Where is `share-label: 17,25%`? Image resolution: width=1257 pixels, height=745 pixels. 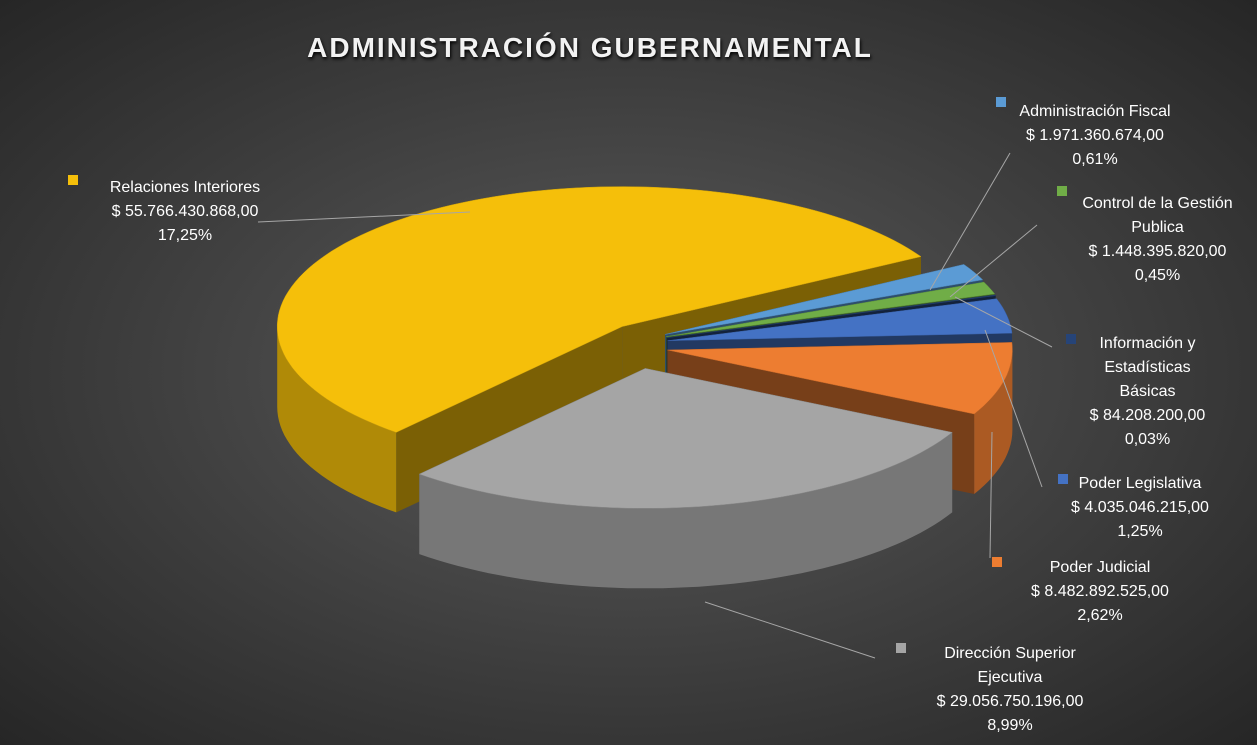
share-label: 17,25% is located at coordinates (185, 235).